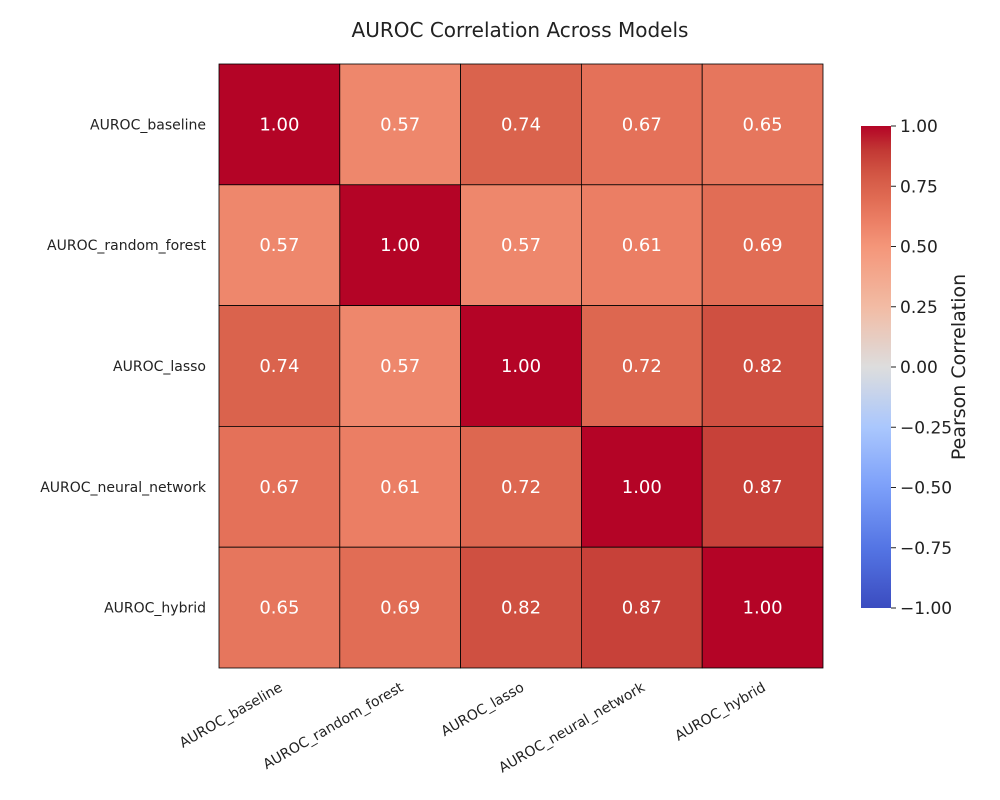  What do you see at coordinates (926, 609) in the screenshot?
I see `colorbar-tick-label: −1.00` at bounding box center [926, 609].